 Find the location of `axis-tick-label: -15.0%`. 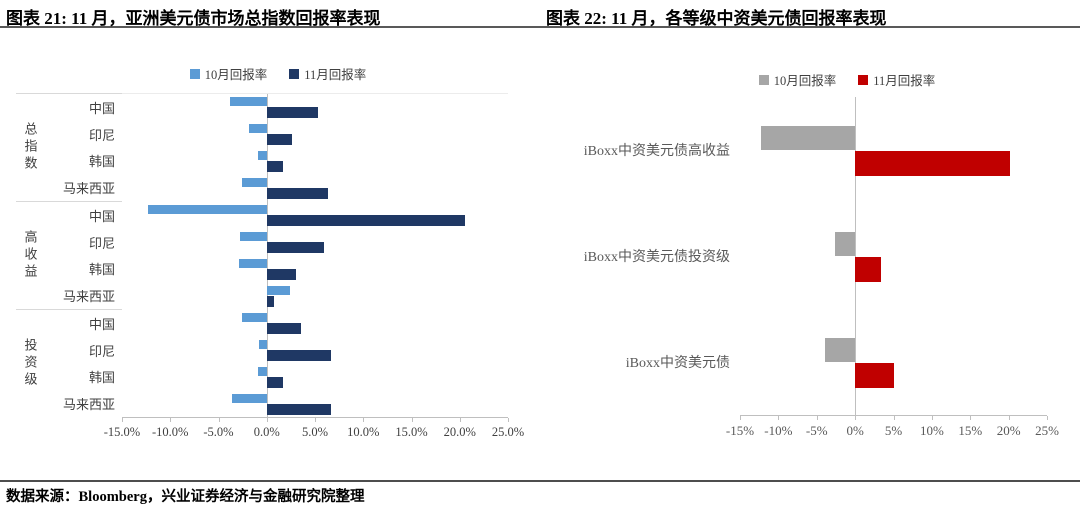

axis-tick-label: -15.0% is located at coordinates (122, 432).